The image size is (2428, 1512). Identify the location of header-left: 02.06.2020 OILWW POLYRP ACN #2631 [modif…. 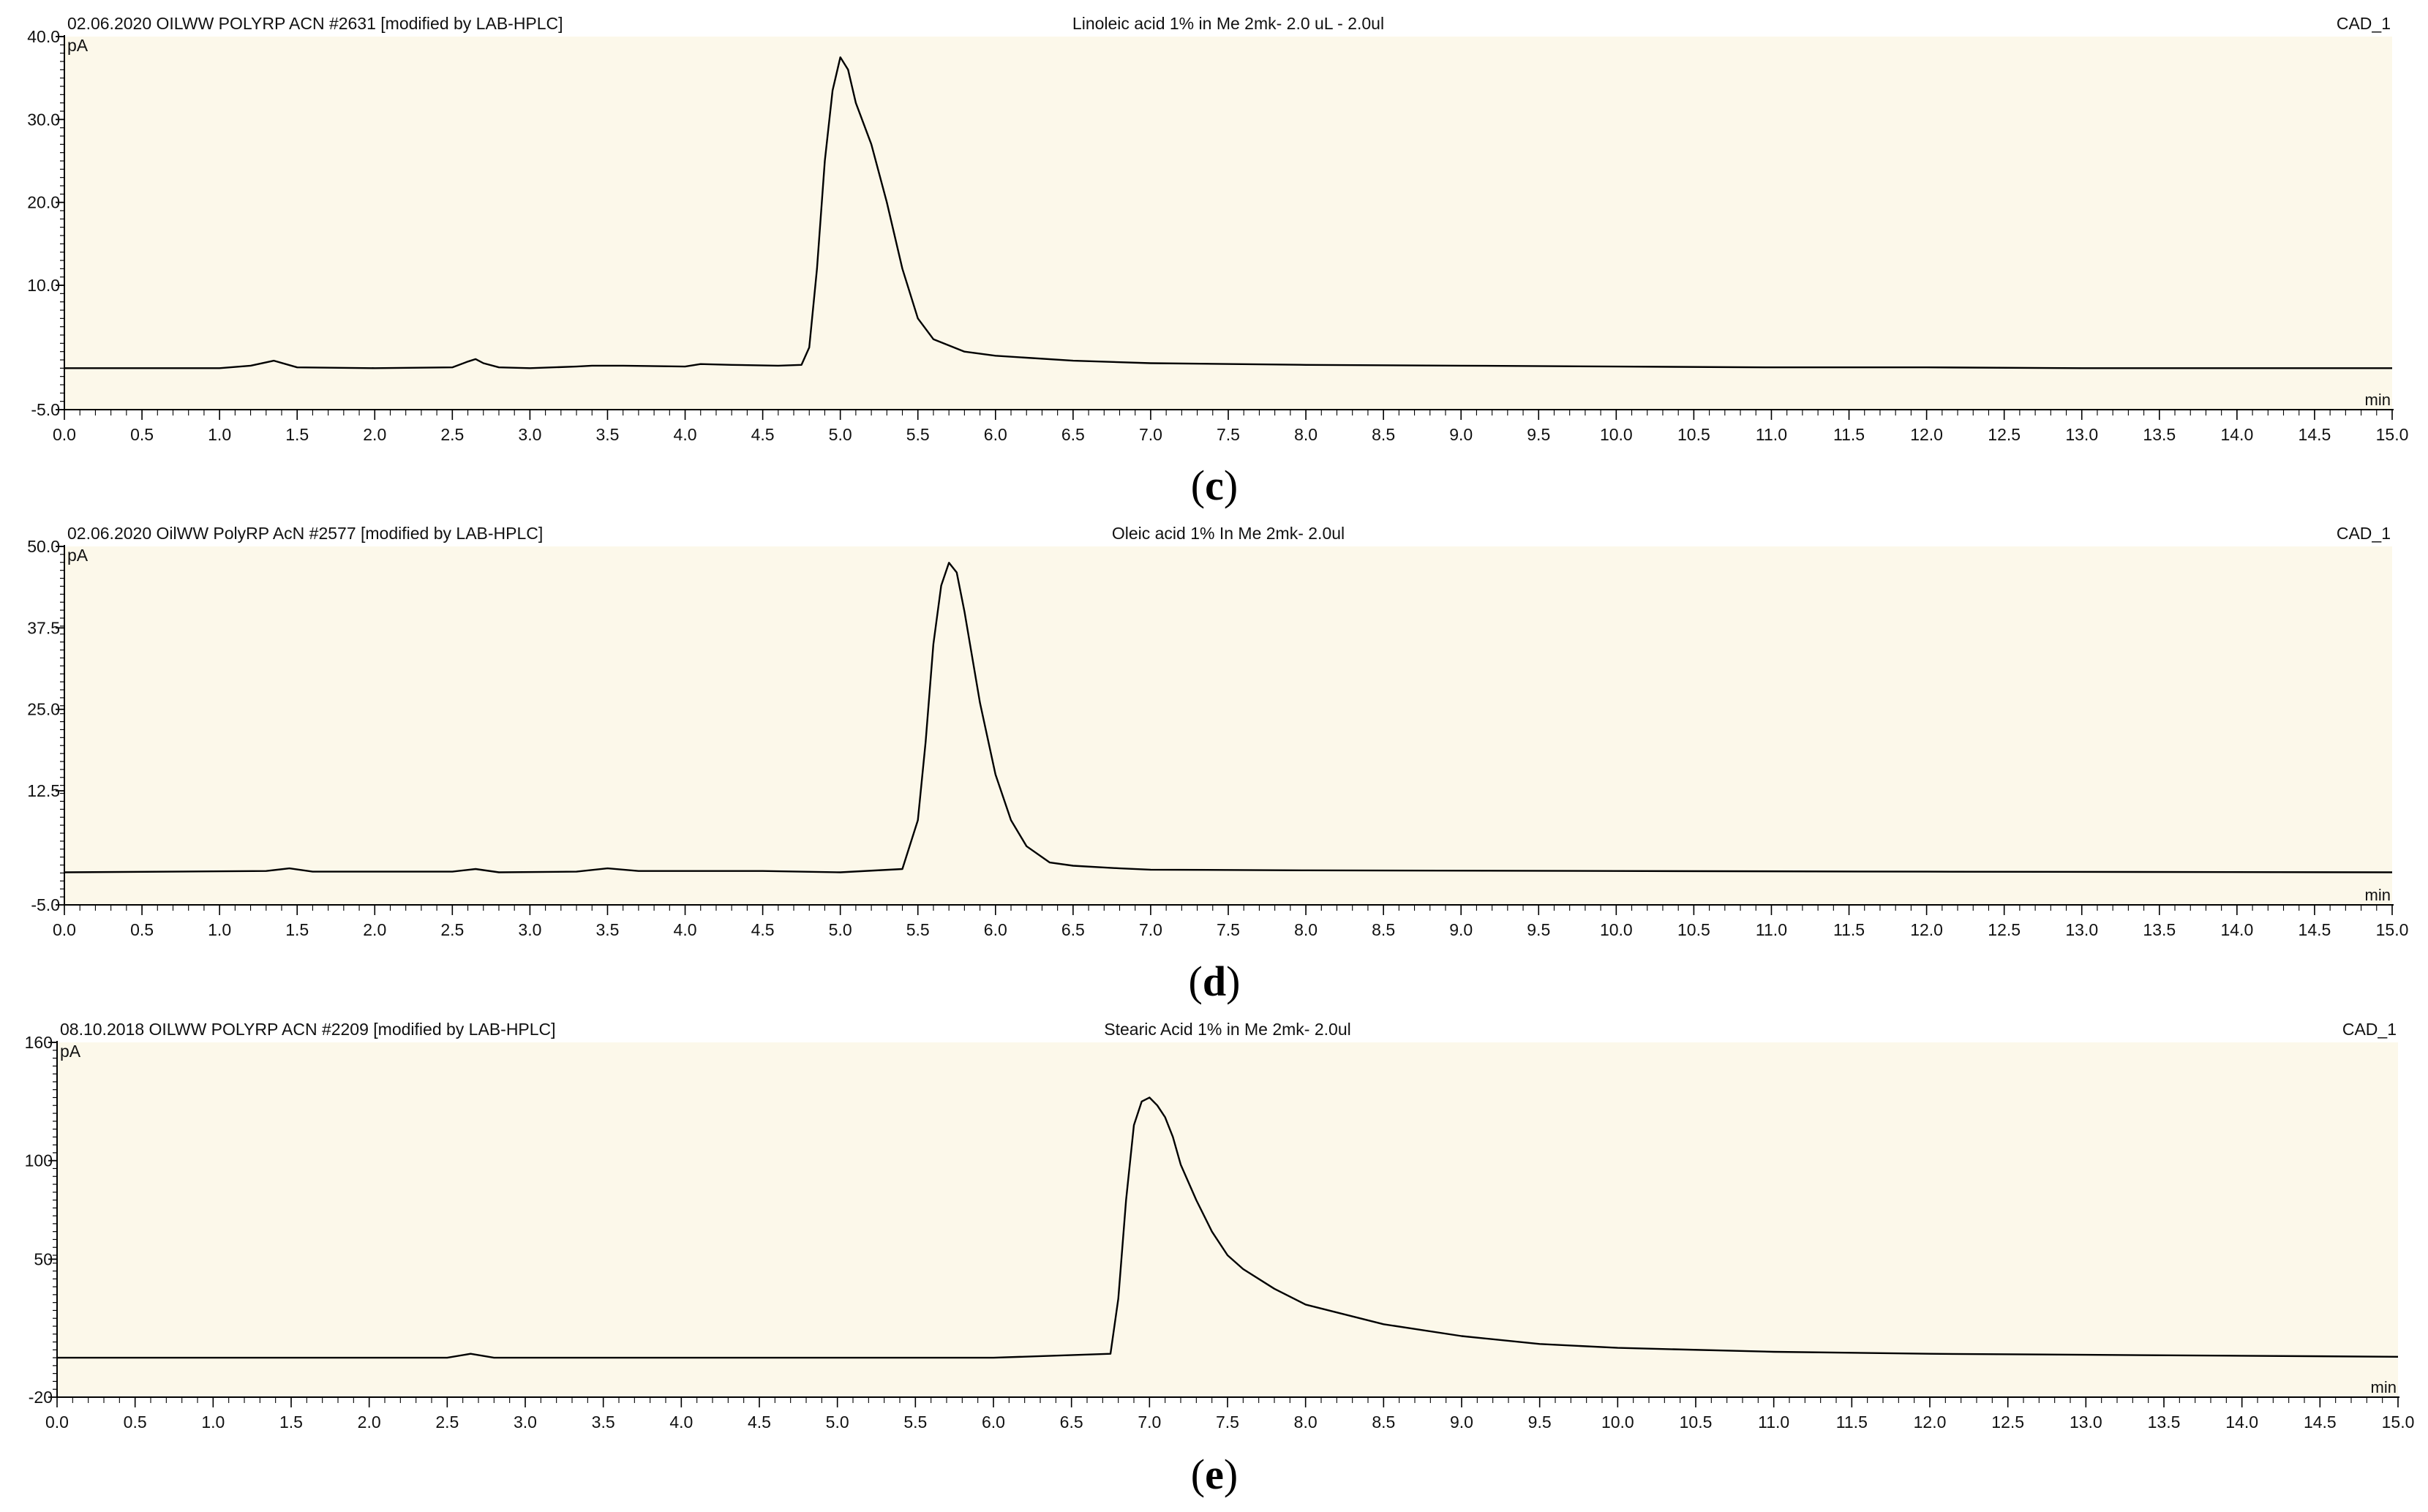
(315, 23).